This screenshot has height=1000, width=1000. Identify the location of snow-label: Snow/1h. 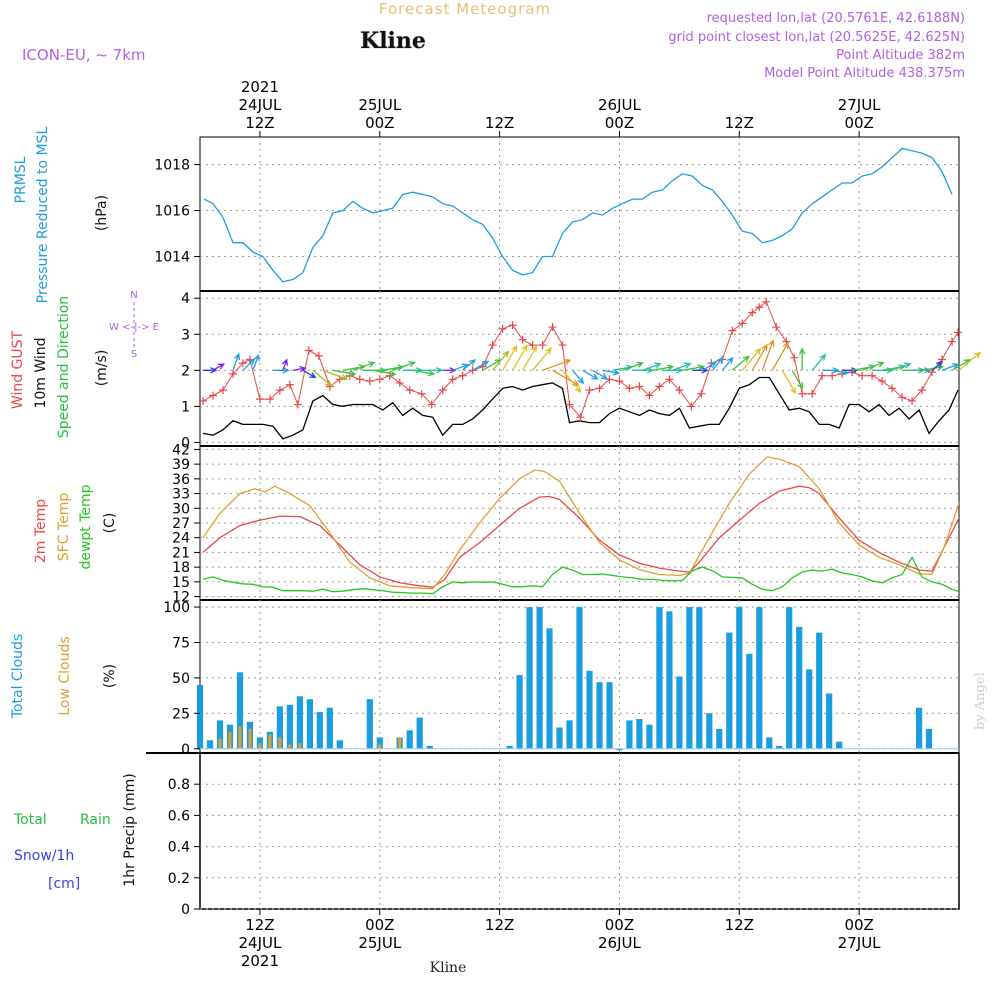
(44, 856).